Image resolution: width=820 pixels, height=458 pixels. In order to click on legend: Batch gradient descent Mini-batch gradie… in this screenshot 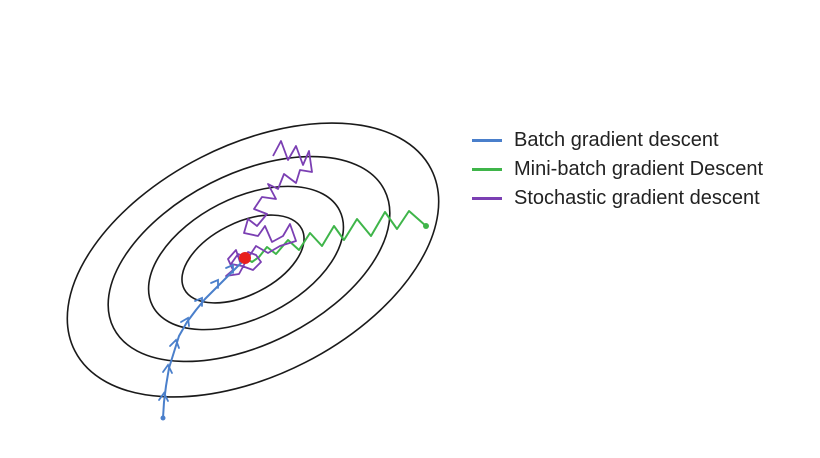, I will do `click(617, 169)`.